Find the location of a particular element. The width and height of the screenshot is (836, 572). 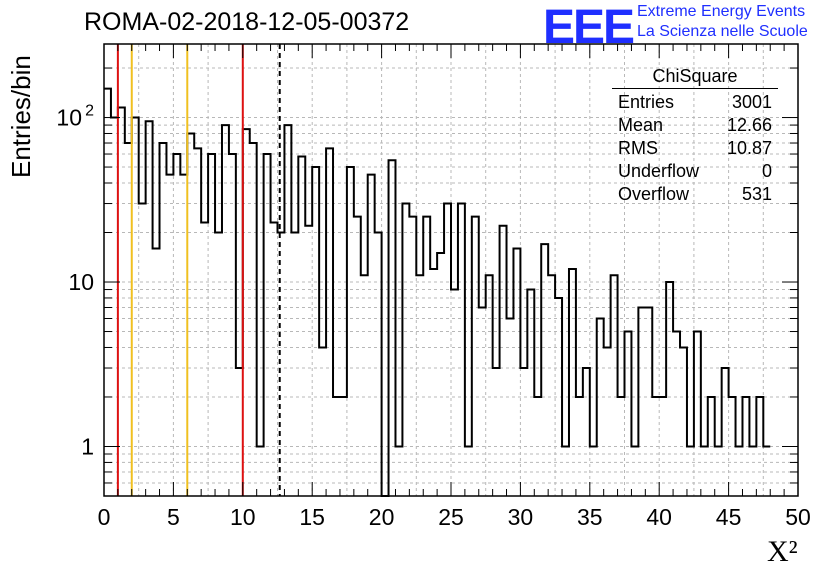

y-tick-label: 10 is located at coordinates (81, 282).